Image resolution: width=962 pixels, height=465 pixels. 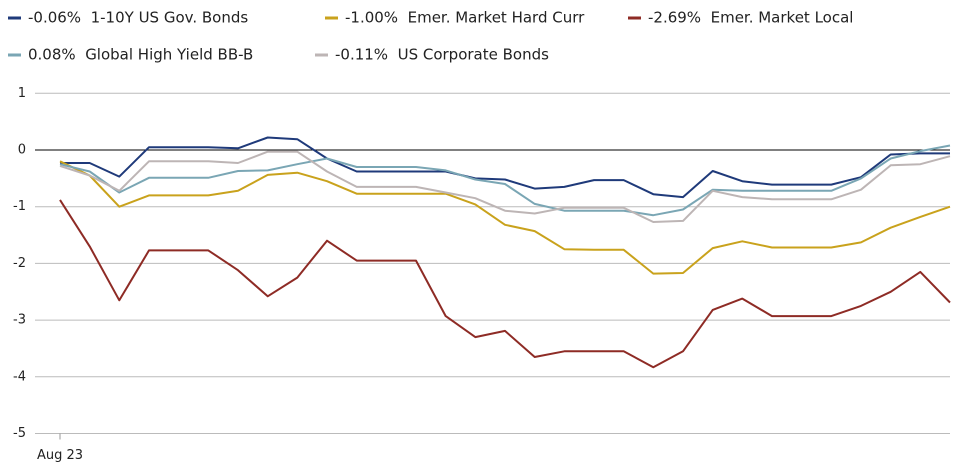 What do you see at coordinates (442, 55) in the screenshot?
I see `legend-text: -0.11% US Corporate Bonds` at bounding box center [442, 55].